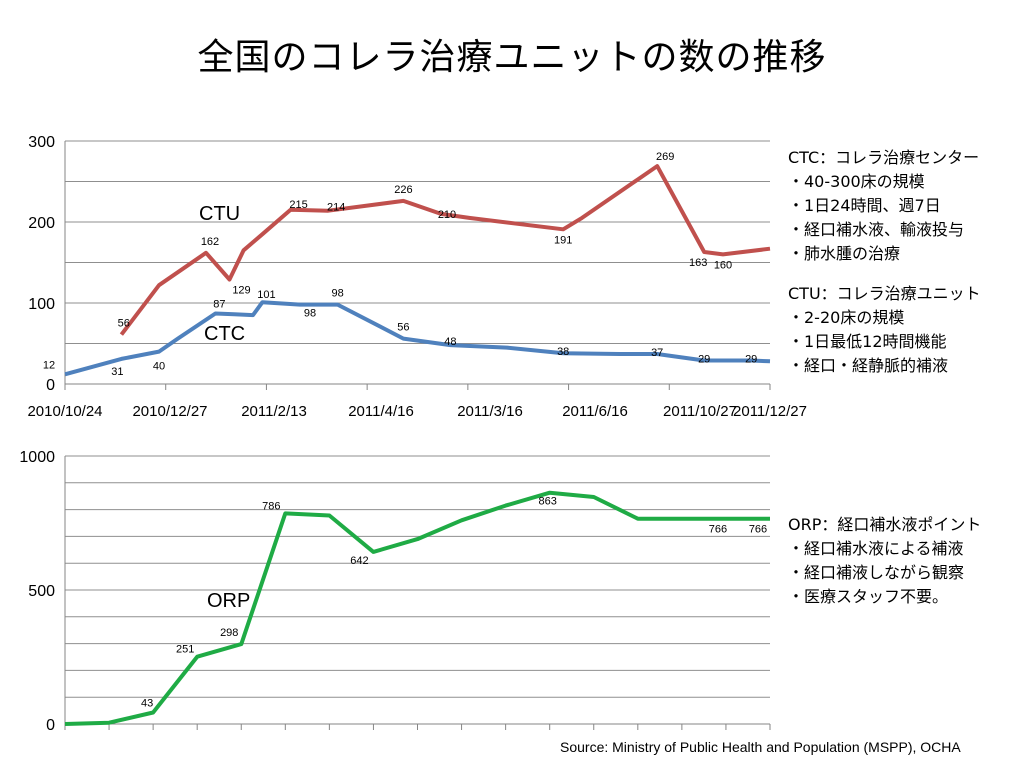  Describe the element at coordinates (185, 650) in the screenshot. I see `data-label: 251` at that location.